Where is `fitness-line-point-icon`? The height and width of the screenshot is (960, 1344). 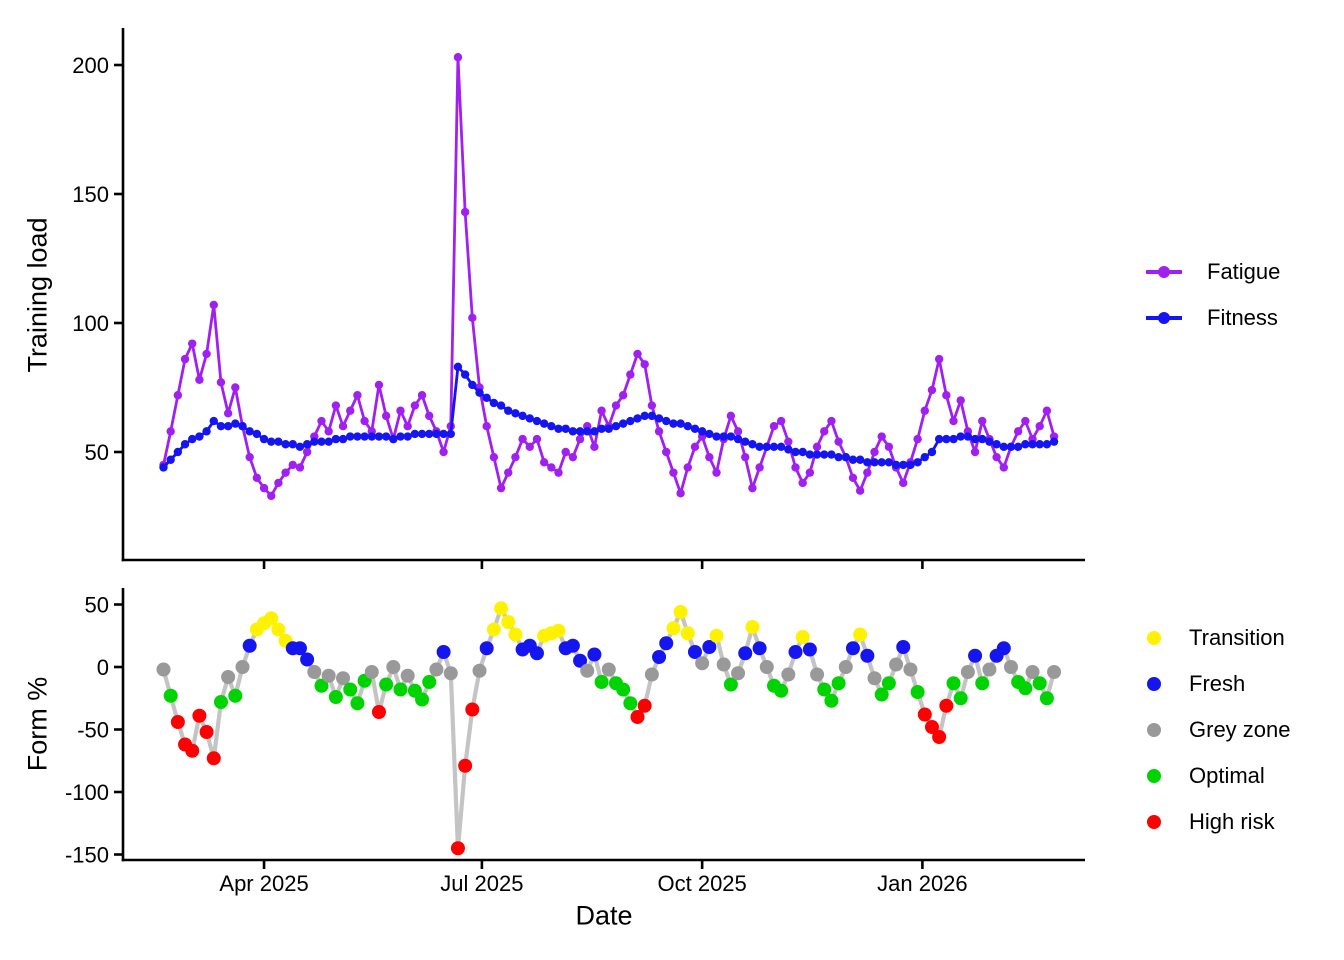
fitness-line-point-icon is located at coordinates (1164, 318).